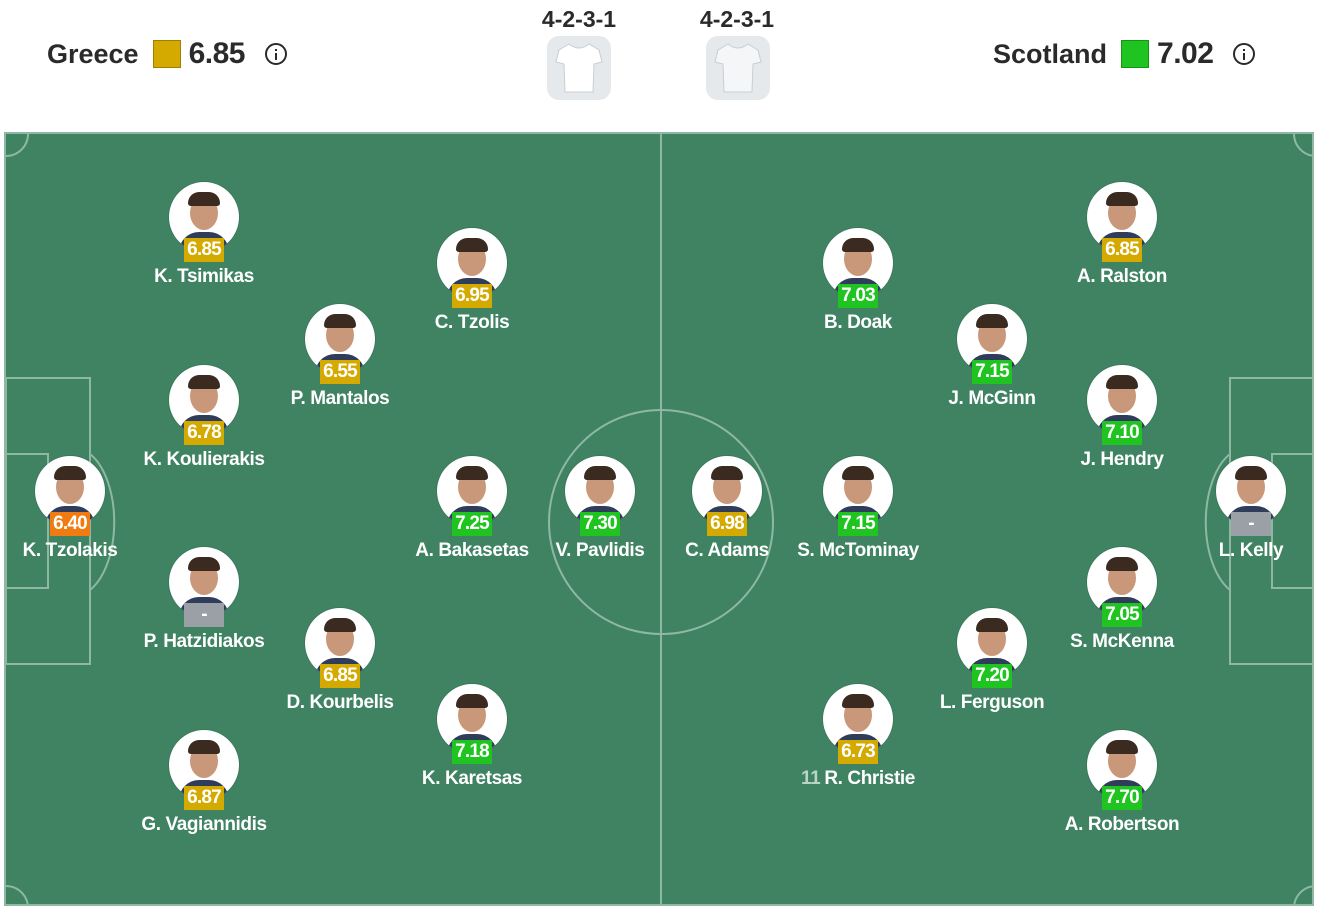 The image size is (1318, 909). What do you see at coordinates (340, 398) in the screenshot?
I see `player-name: P. Mantalos` at bounding box center [340, 398].